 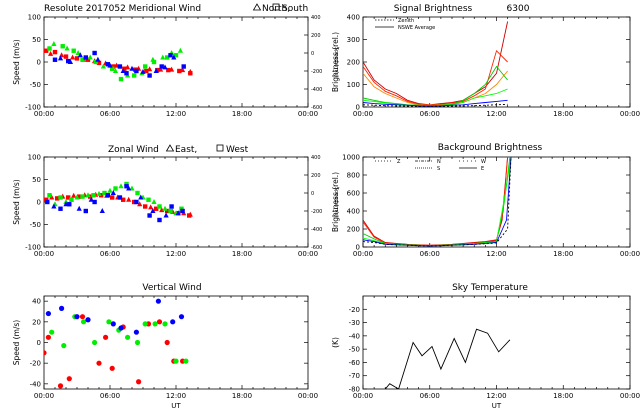 I want to click on zonal-y-tick-label: -100, so click(x=33, y=248).